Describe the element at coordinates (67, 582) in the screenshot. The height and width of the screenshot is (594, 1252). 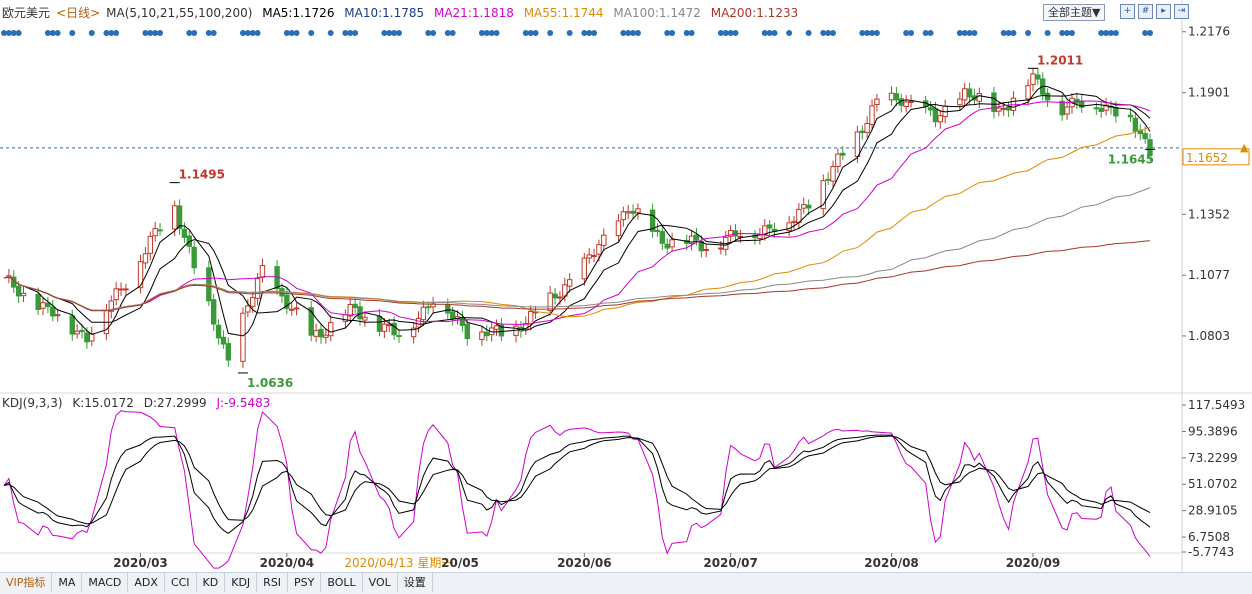
I see `tab-ma: MA` at that location.